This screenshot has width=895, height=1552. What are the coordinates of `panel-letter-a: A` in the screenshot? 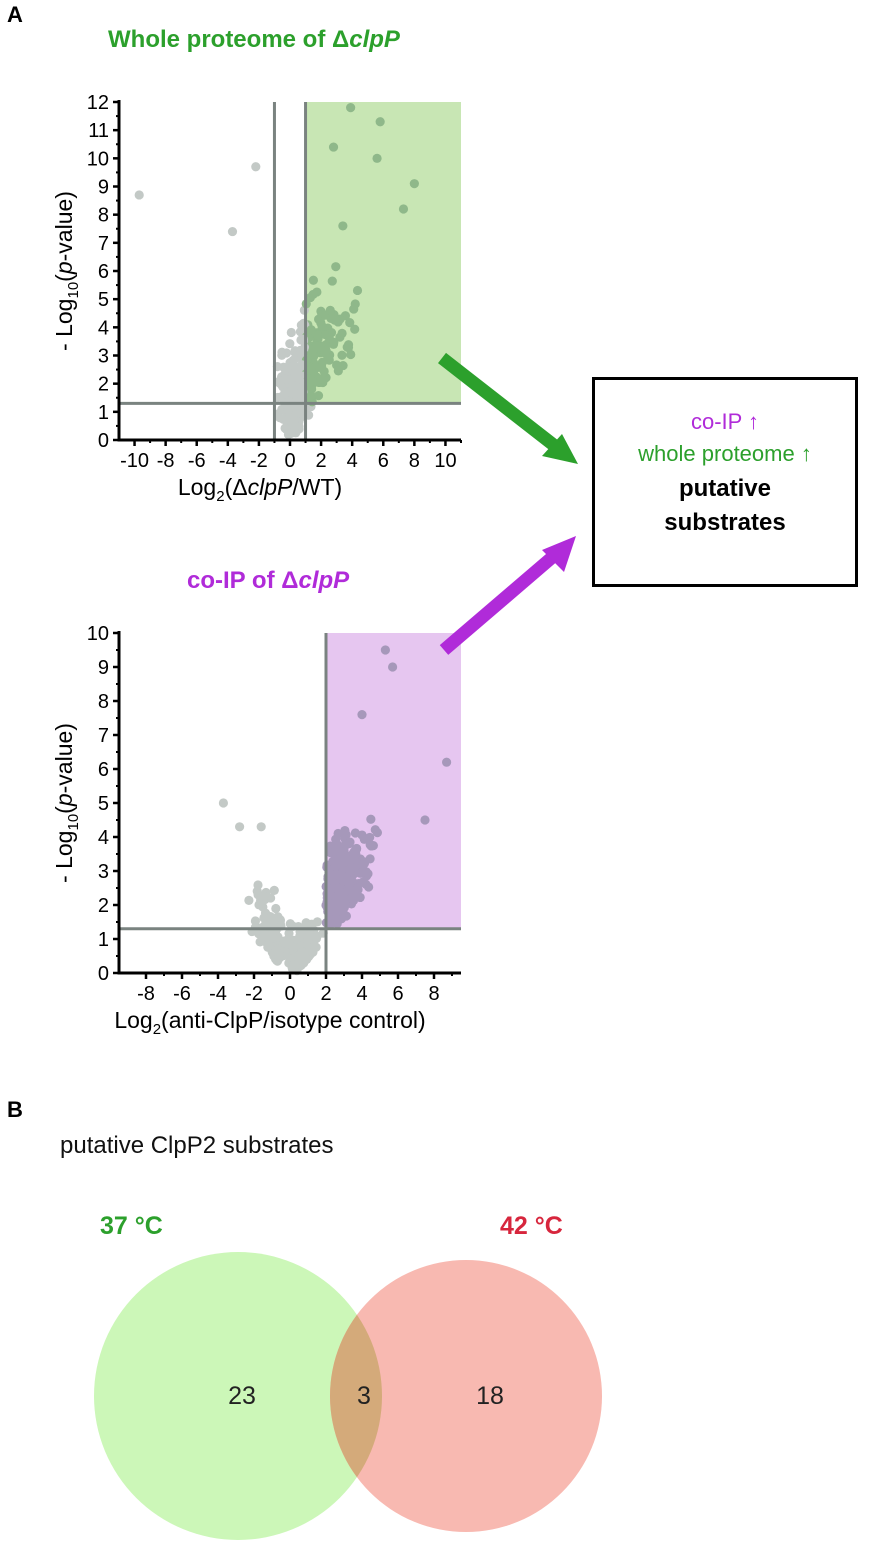 It's located at (15, 14).